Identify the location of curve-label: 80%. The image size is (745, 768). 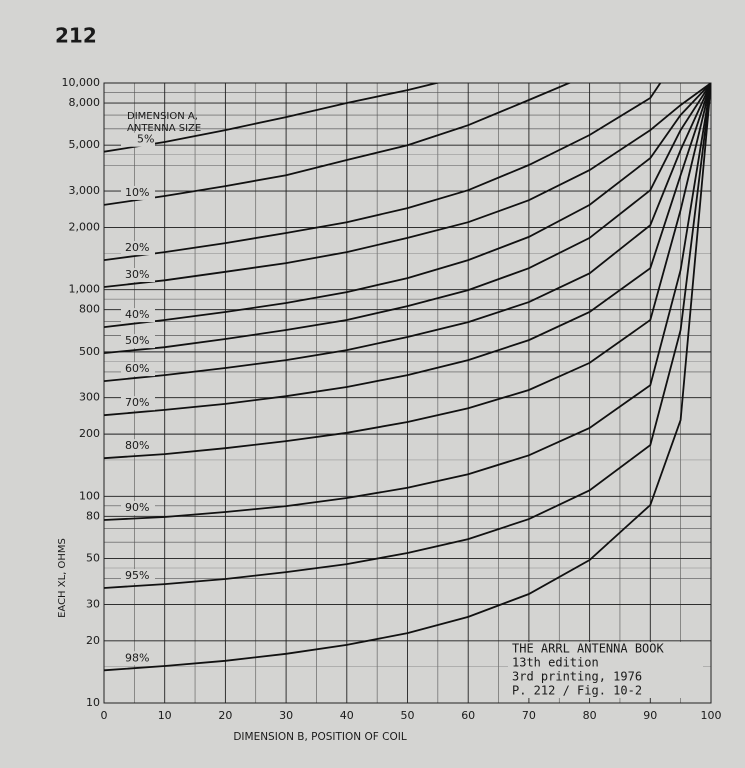
(137, 445).